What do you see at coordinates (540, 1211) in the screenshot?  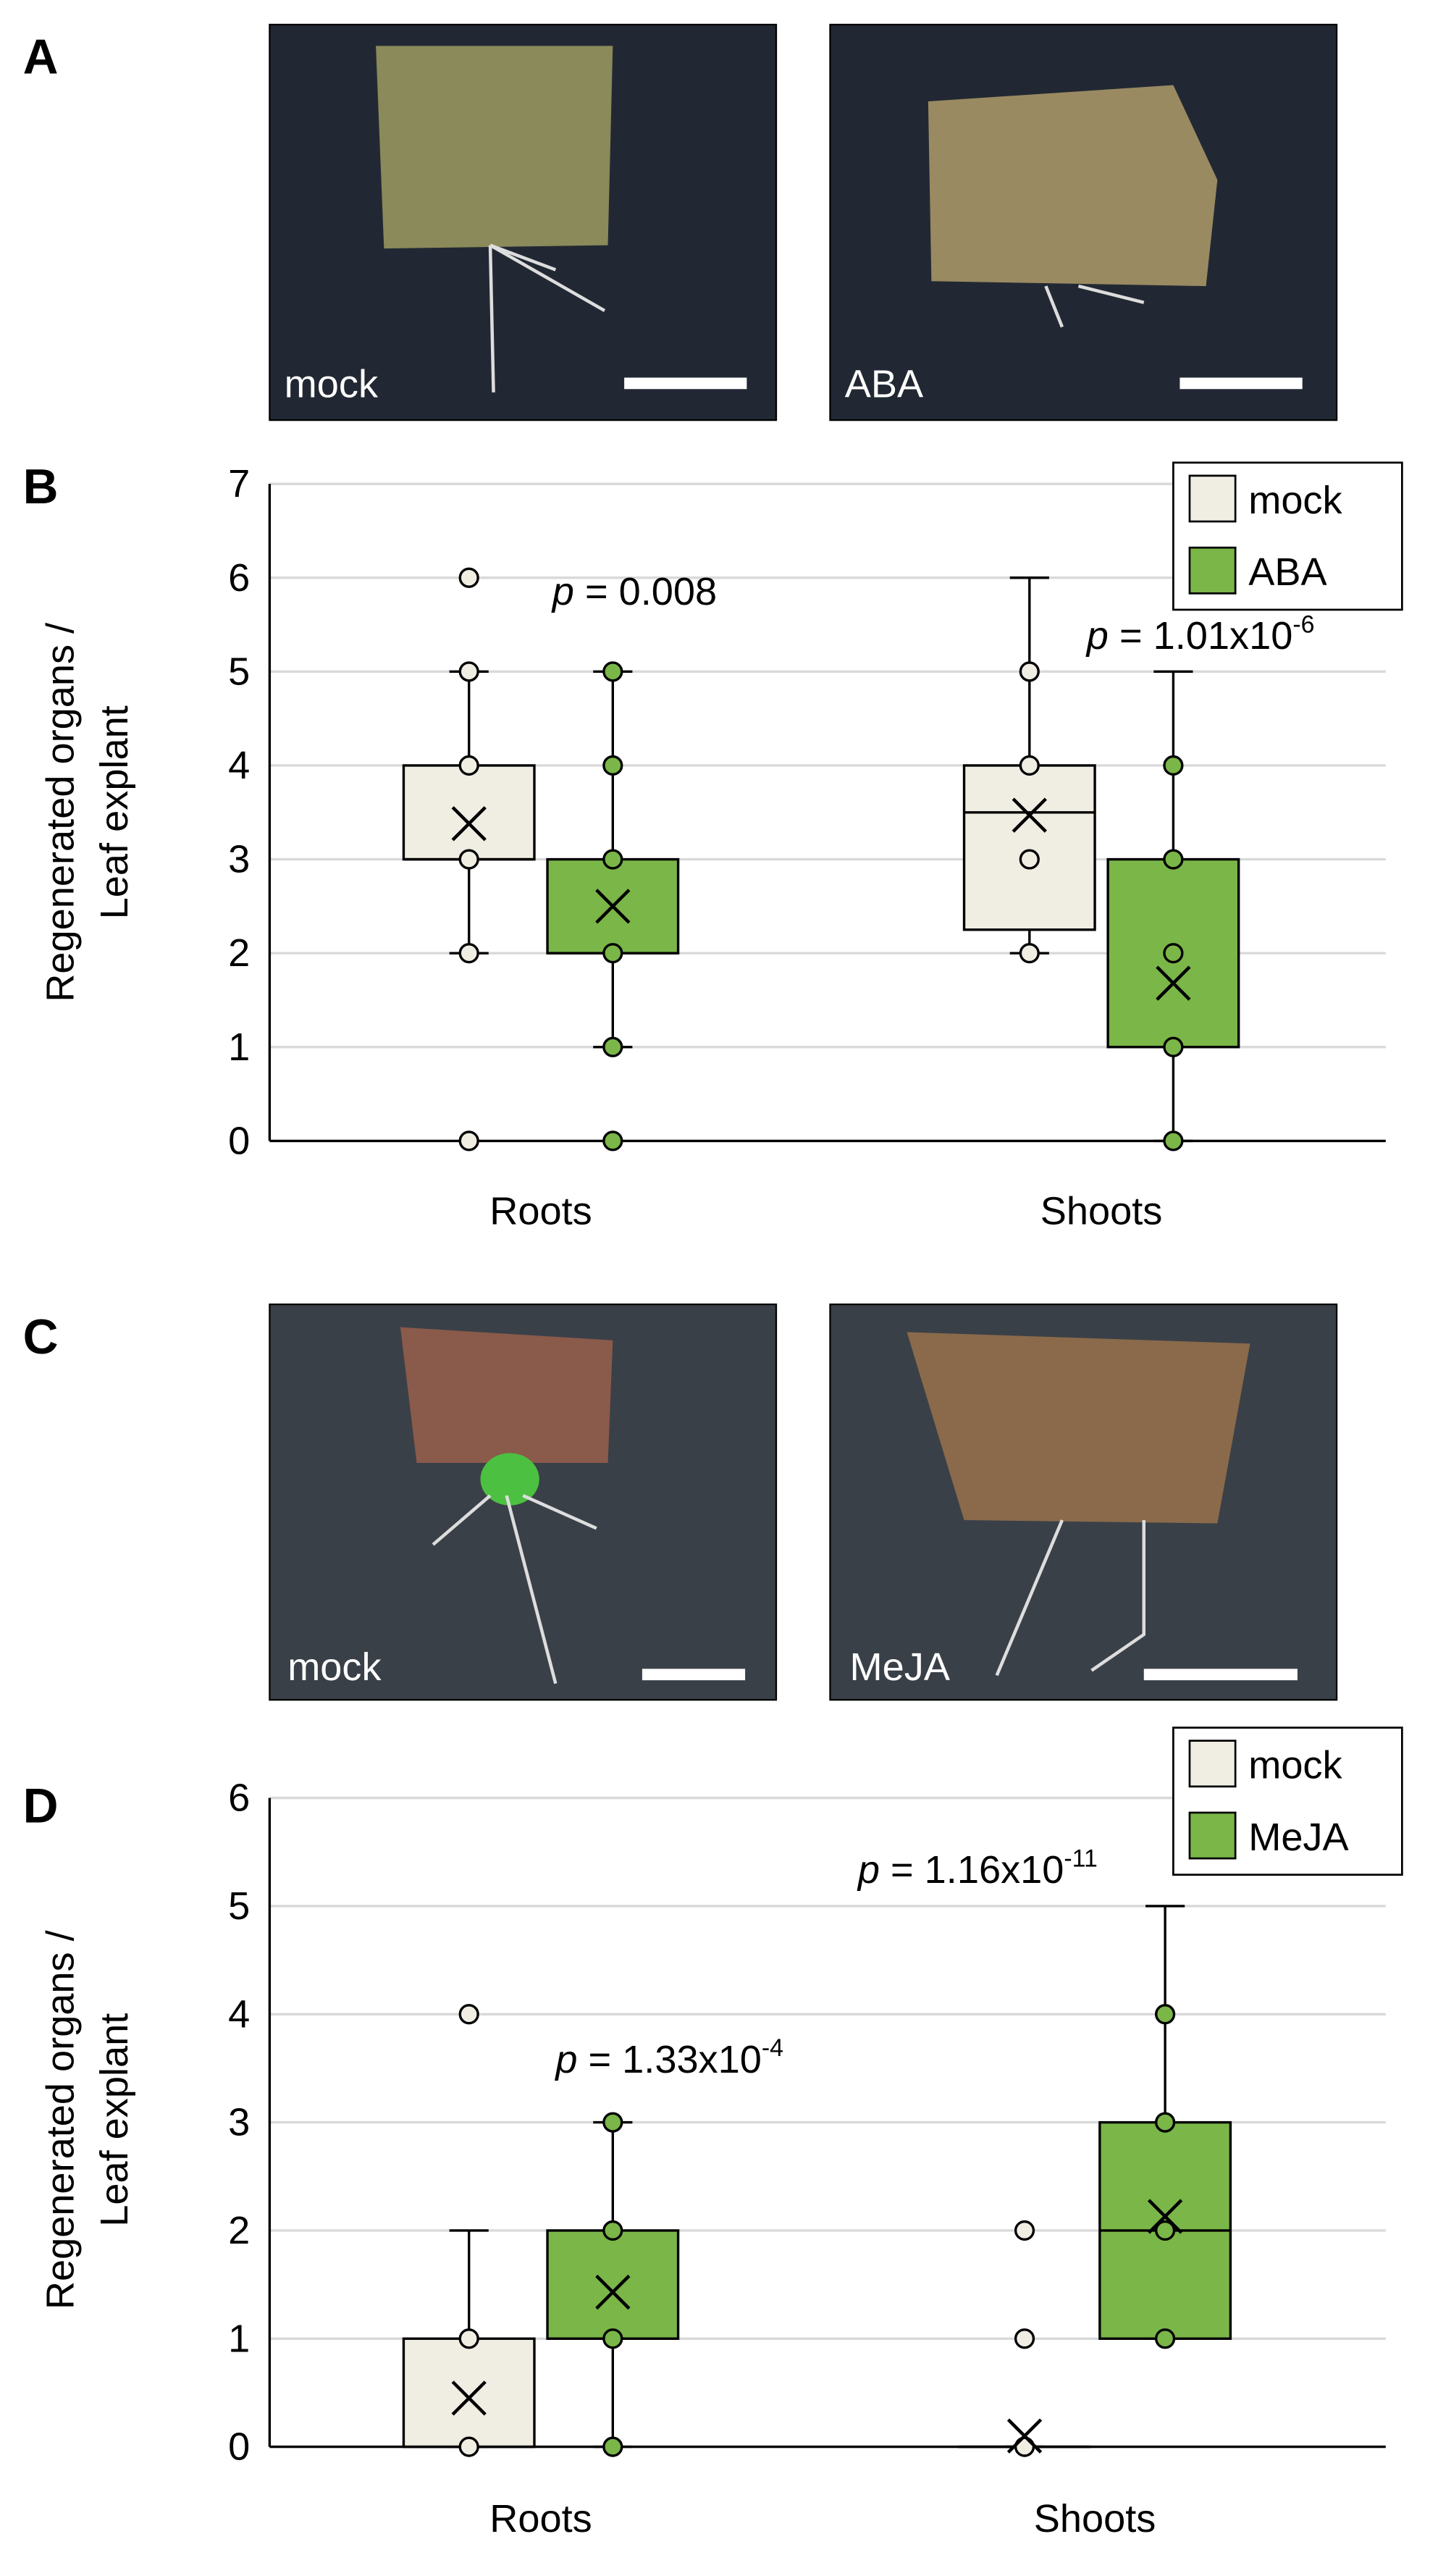 I see `x-tick-label: Roots` at bounding box center [540, 1211].